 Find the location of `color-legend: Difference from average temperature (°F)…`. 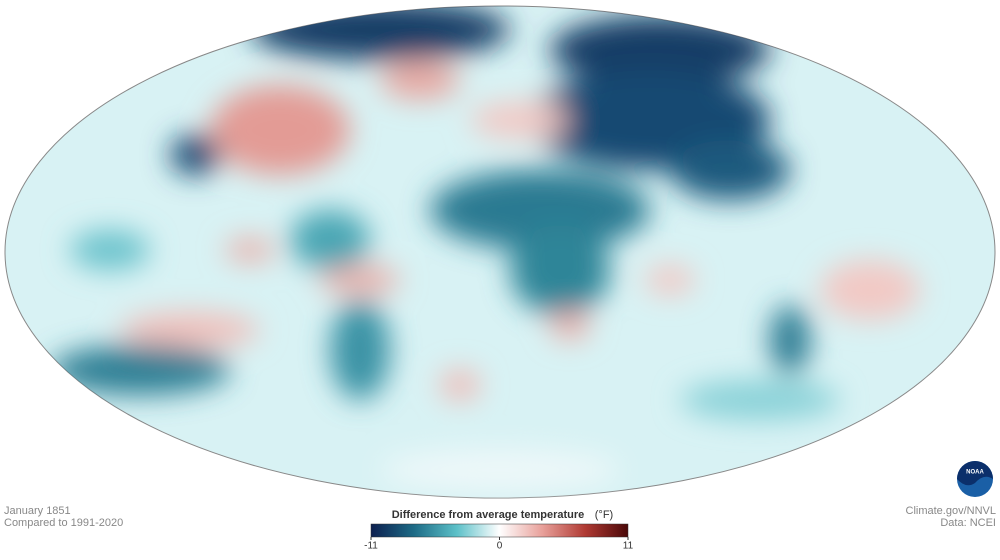

color-legend: Difference from average temperature (°F)… is located at coordinates (498, 530).